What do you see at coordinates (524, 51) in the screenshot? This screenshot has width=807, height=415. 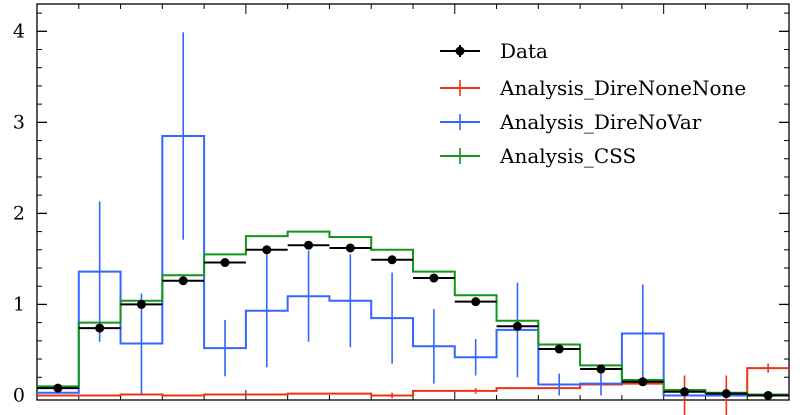 I see `legend-label-data: Data` at bounding box center [524, 51].